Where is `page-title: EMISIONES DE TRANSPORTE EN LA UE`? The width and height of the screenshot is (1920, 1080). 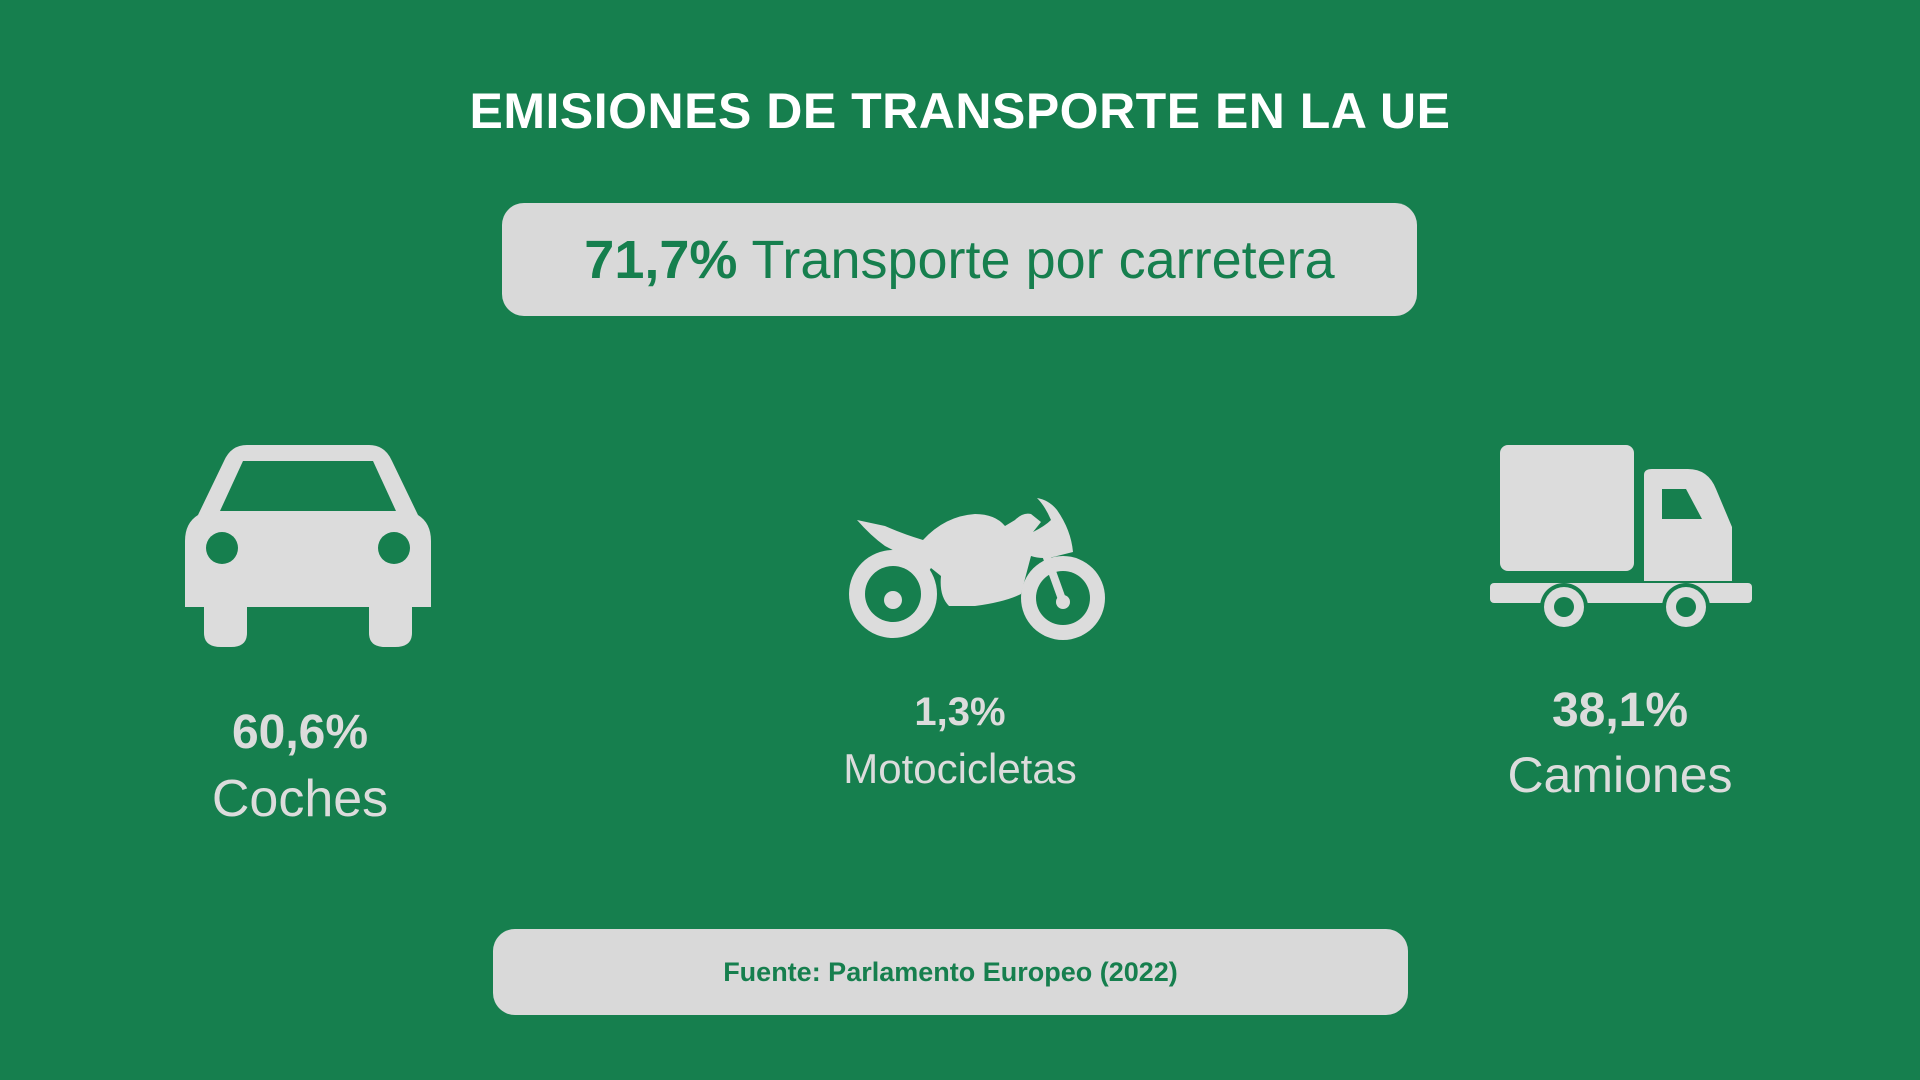 page-title: EMISIONES DE TRANSPORTE EN LA UE is located at coordinates (960, 111).